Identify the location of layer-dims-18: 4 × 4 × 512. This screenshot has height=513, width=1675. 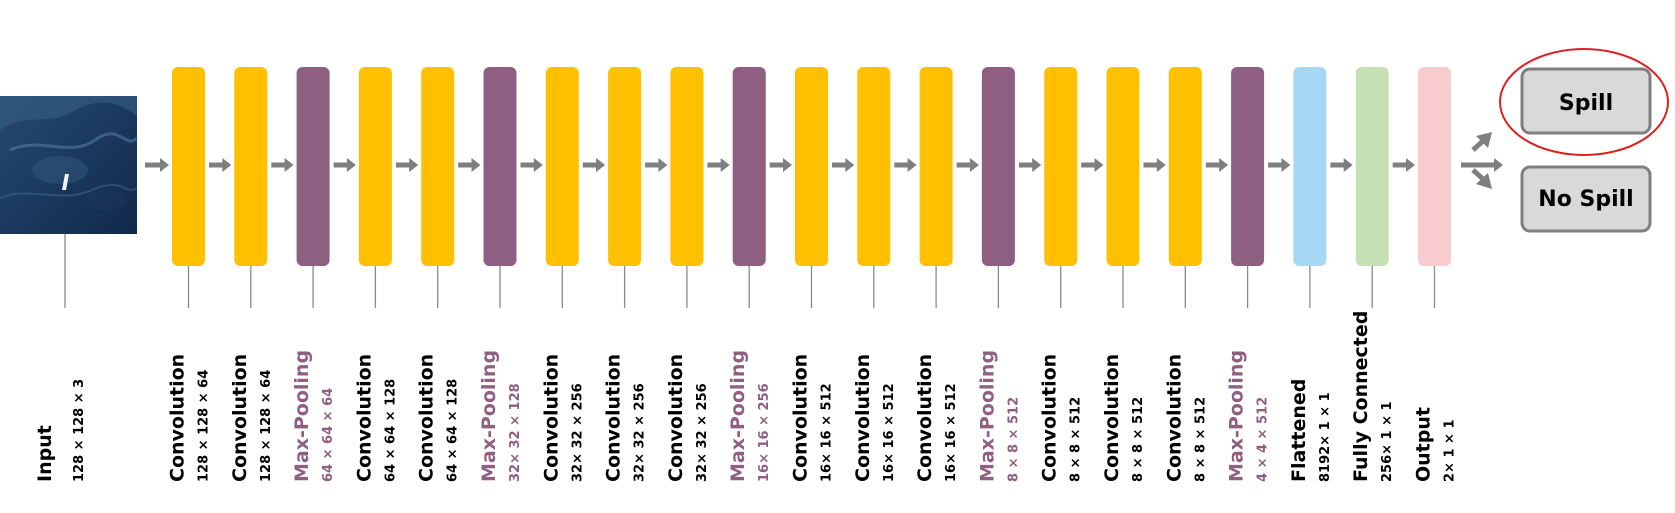
(1263, 439).